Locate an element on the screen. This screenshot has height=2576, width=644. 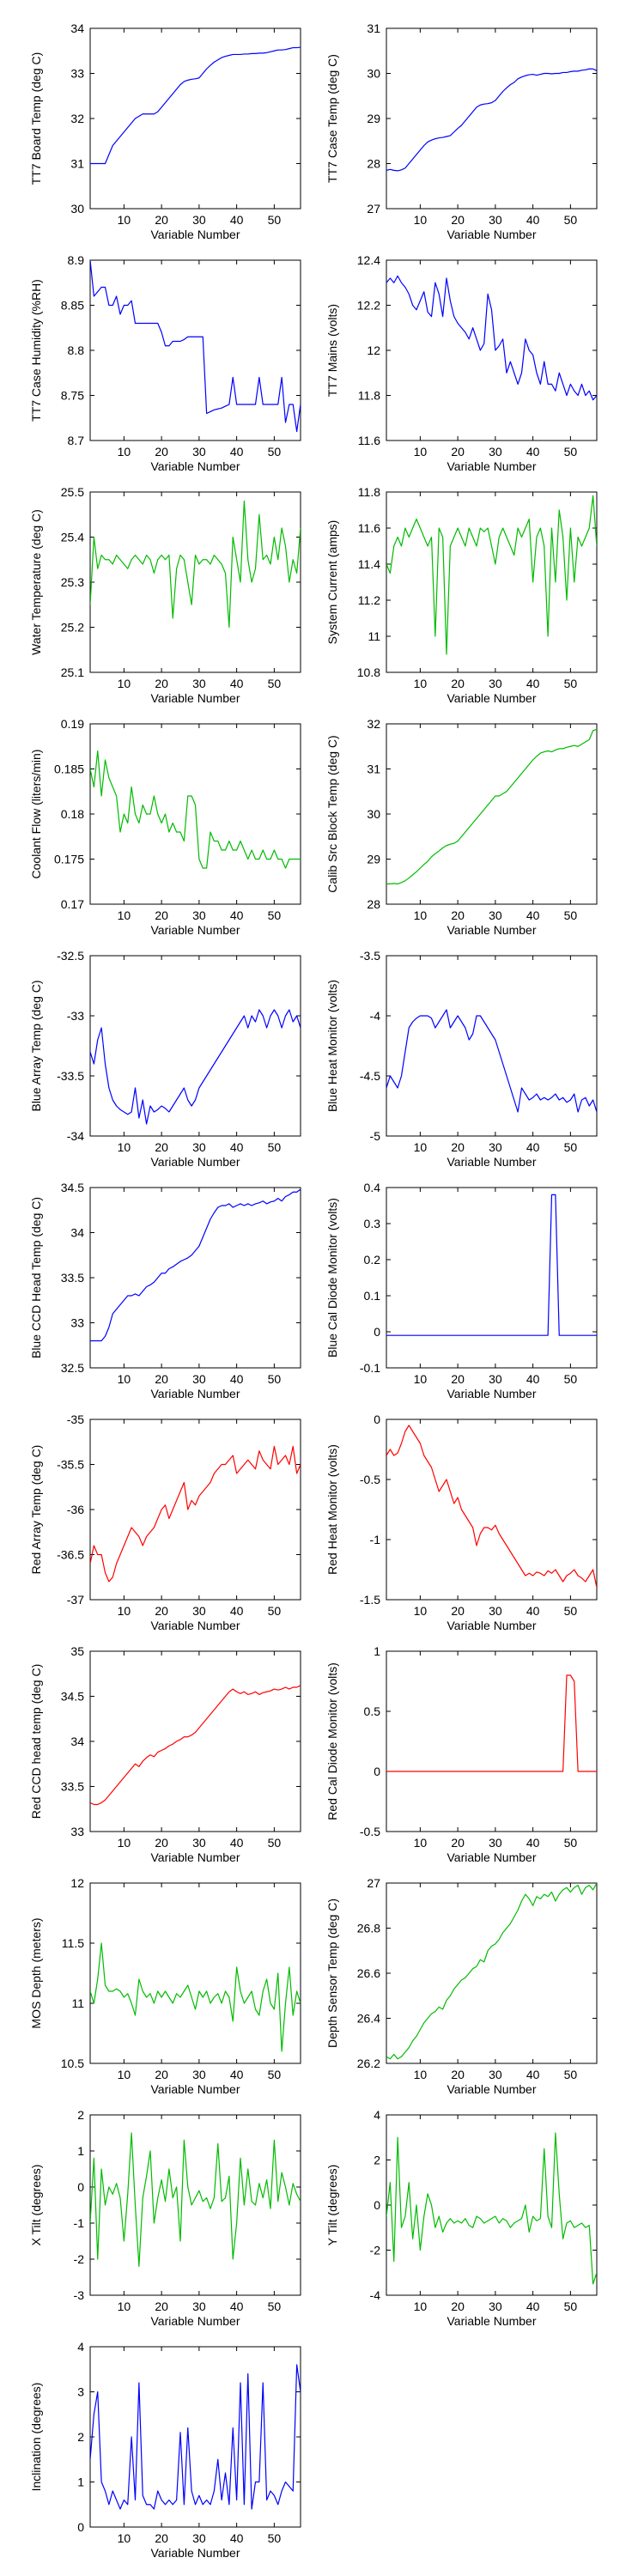
y-axis-label: Y Tilt (degrees) is located at coordinates (332, 2206).